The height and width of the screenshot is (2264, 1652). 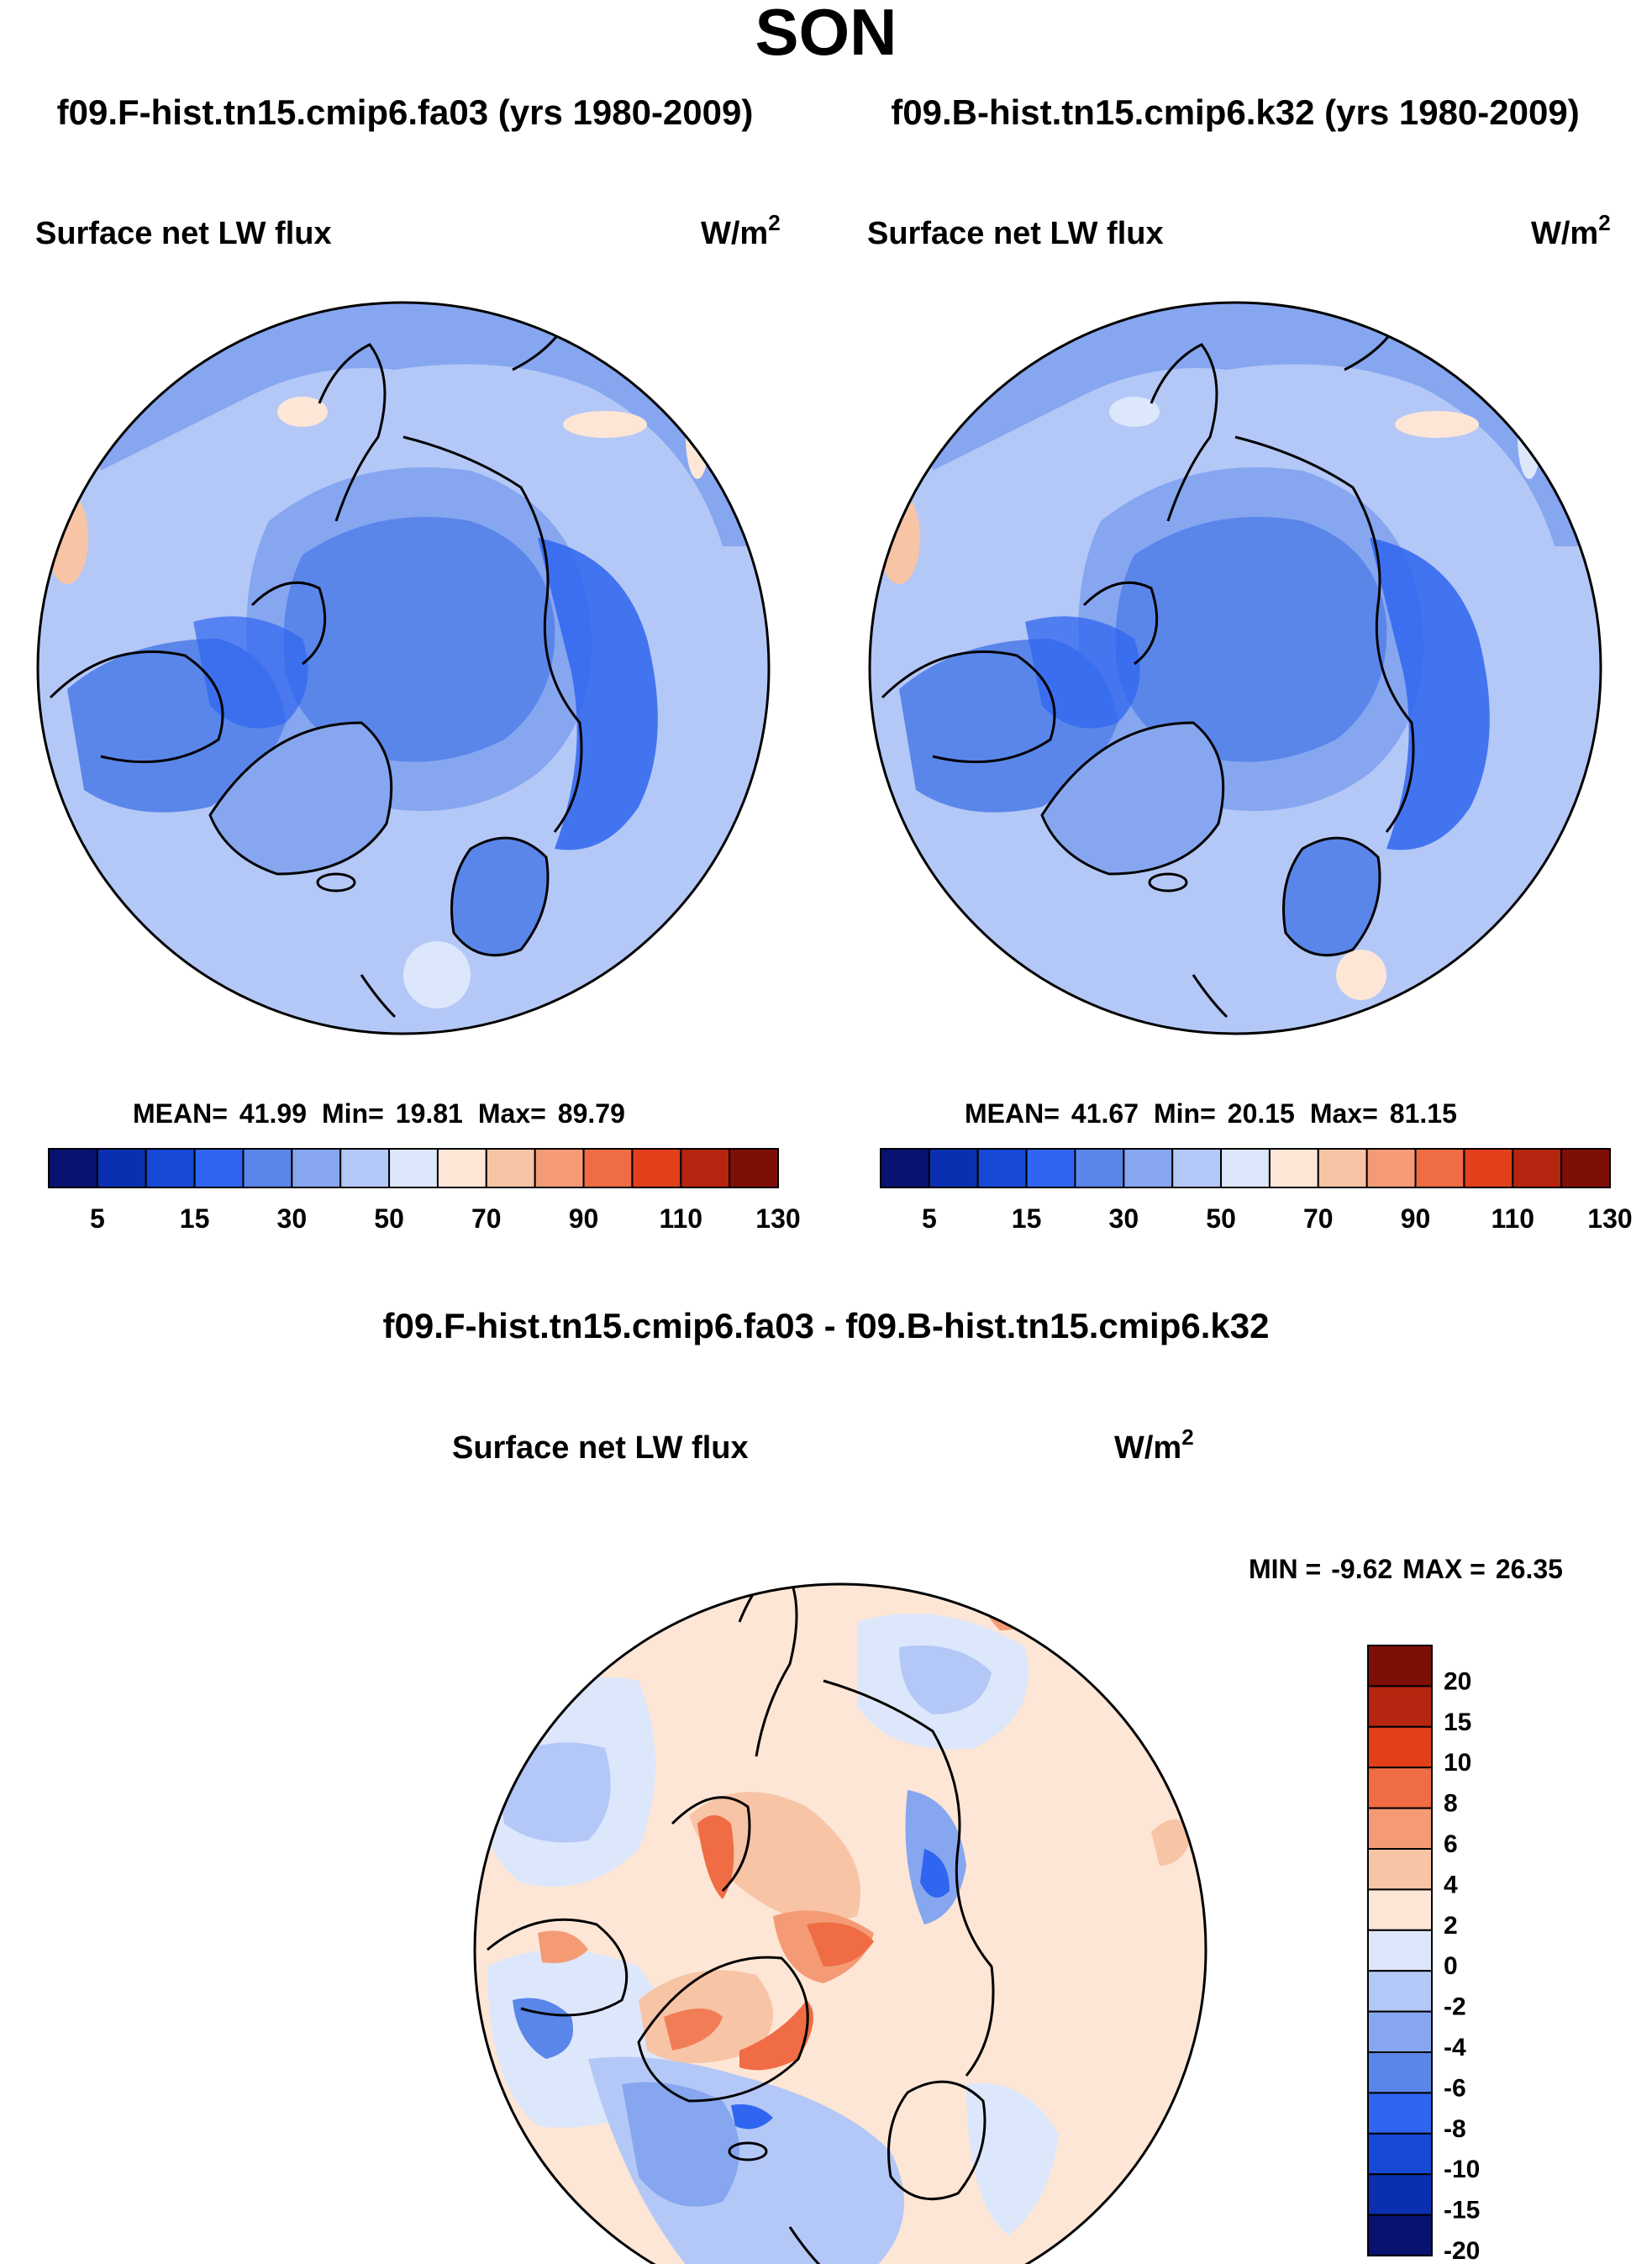 What do you see at coordinates (379, 1113) in the screenshot?
I see `panel-left-stats: MEAN= 41.99 Min= 19.81 Max= 89.79` at bounding box center [379, 1113].